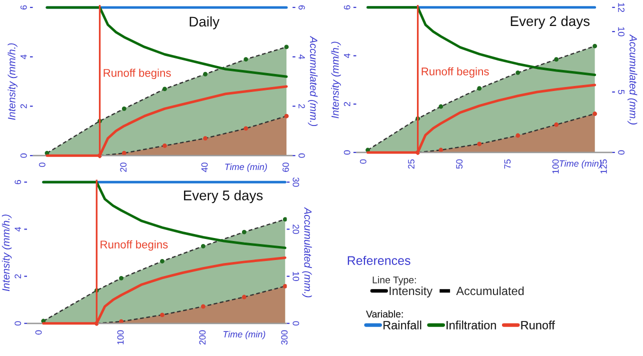 This screenshot has width=643, height=356. I want to click on x-tick-label: 60, so click(285, 167).